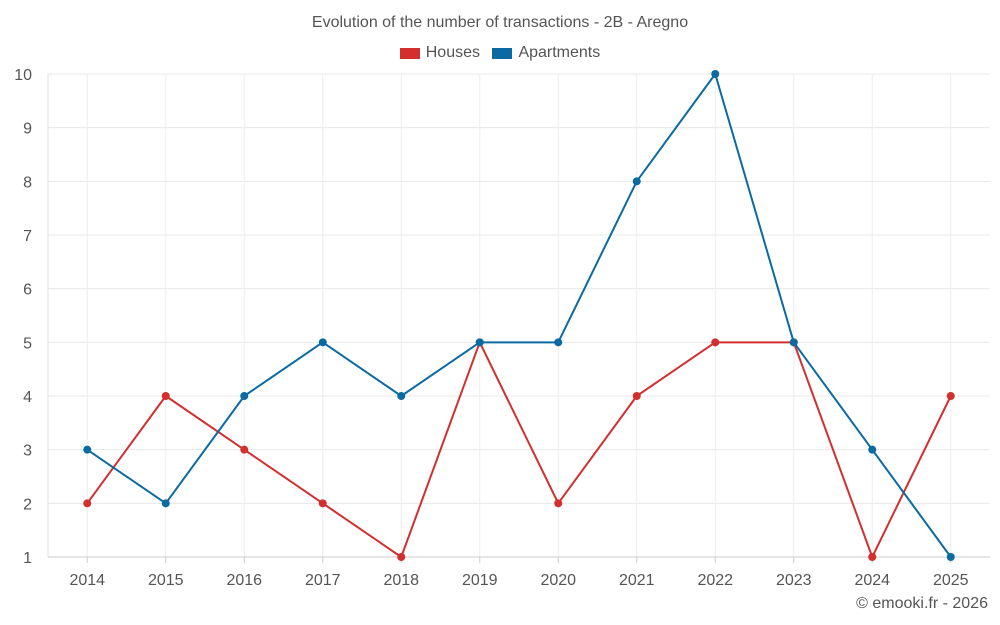 The height and width of the screenshot is (625, 1000). What do you see at coordinates (794, 580) in the screenshot?
I see `x-tick-label: 2023` at bounding box center [794, 580].